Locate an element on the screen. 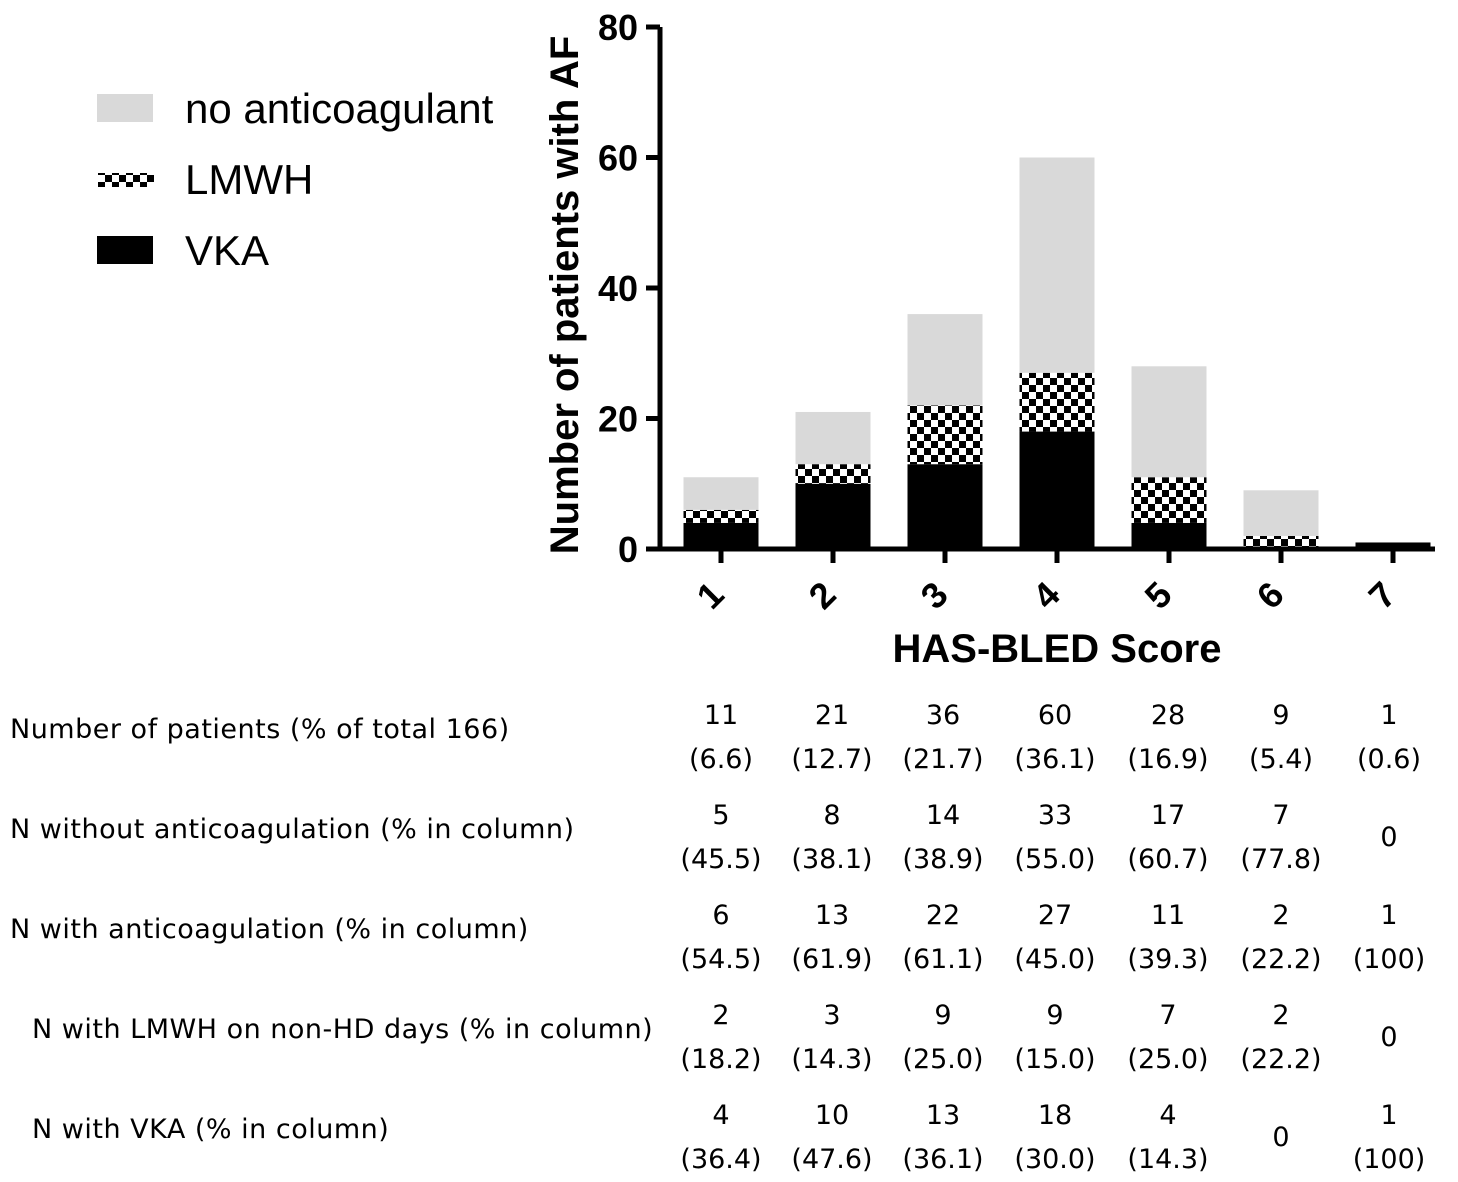  y-axis-title: Number of patients with AF is located at coordinates (565, 295).